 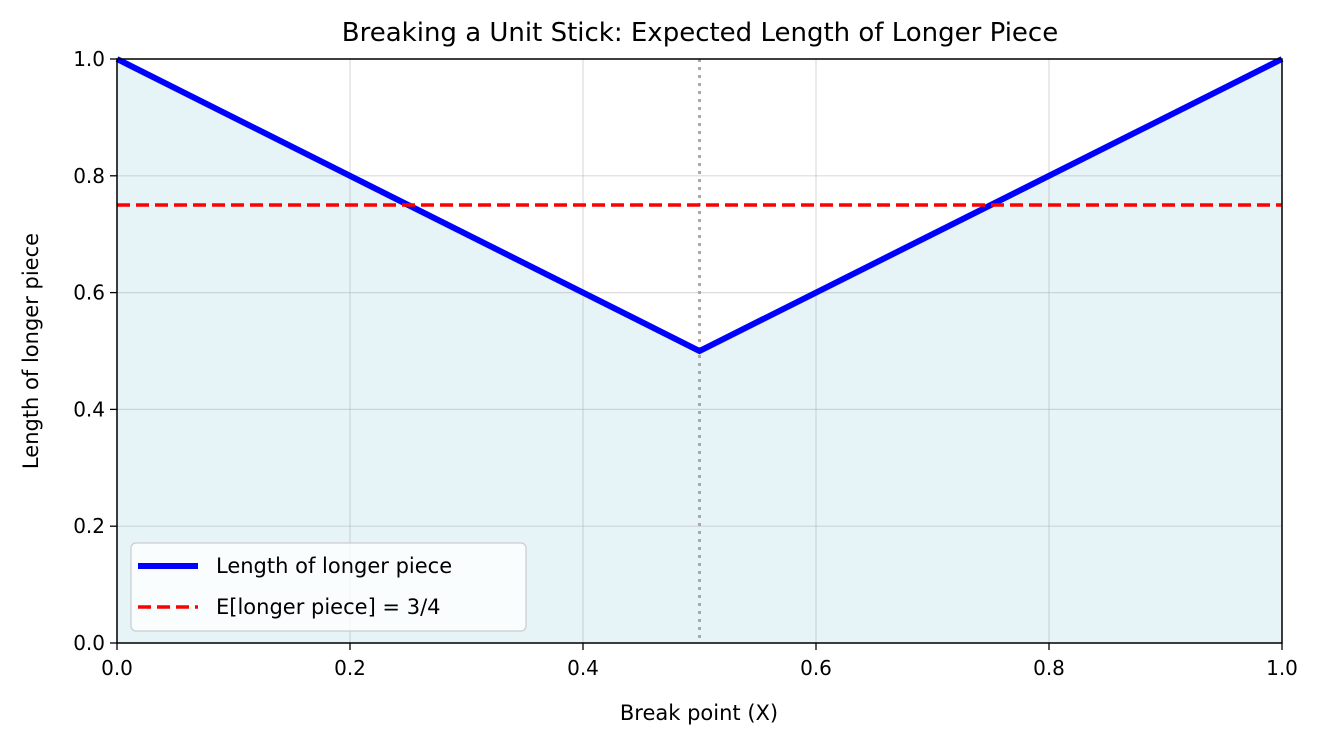 What do you see at coordinates (583, 668) in the screenshot?
I see `x-tick-label-2: 0.4` at bounding box center [583, 668].